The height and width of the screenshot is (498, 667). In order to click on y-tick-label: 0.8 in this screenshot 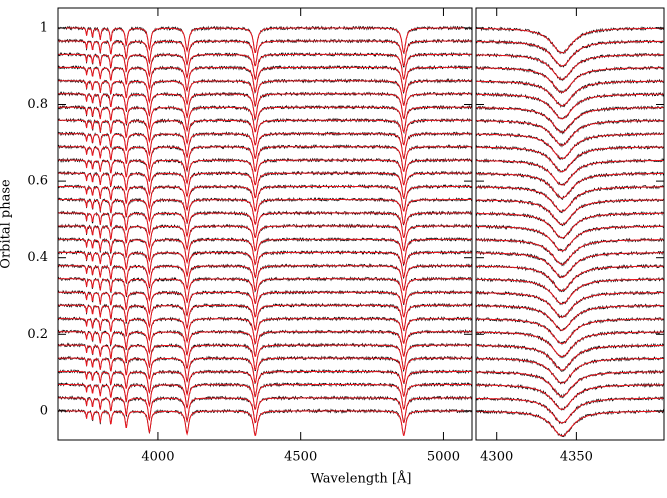, I will do `click(37, 104)`.